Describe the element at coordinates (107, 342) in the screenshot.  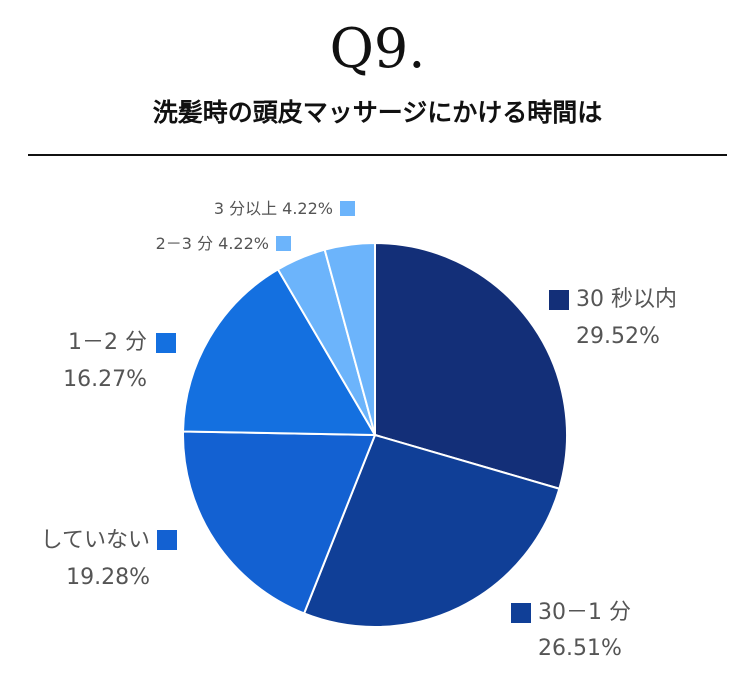
I see `slice-name-label: 1－2 分` at that location.